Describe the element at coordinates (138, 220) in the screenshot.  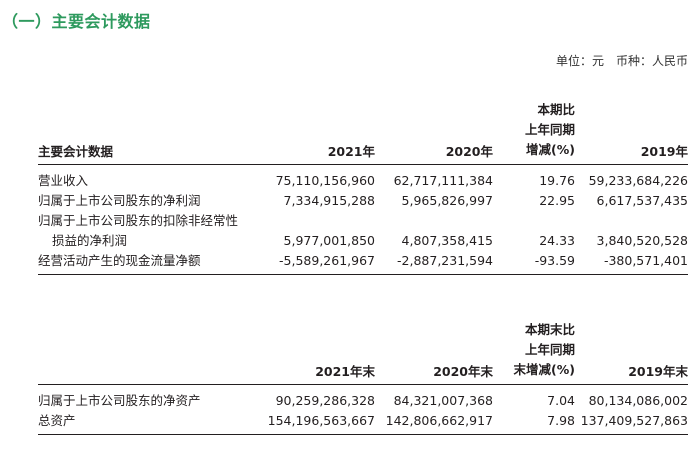
I see `row-label: 归属于上市公司股东的扣除非经常性` at that location.